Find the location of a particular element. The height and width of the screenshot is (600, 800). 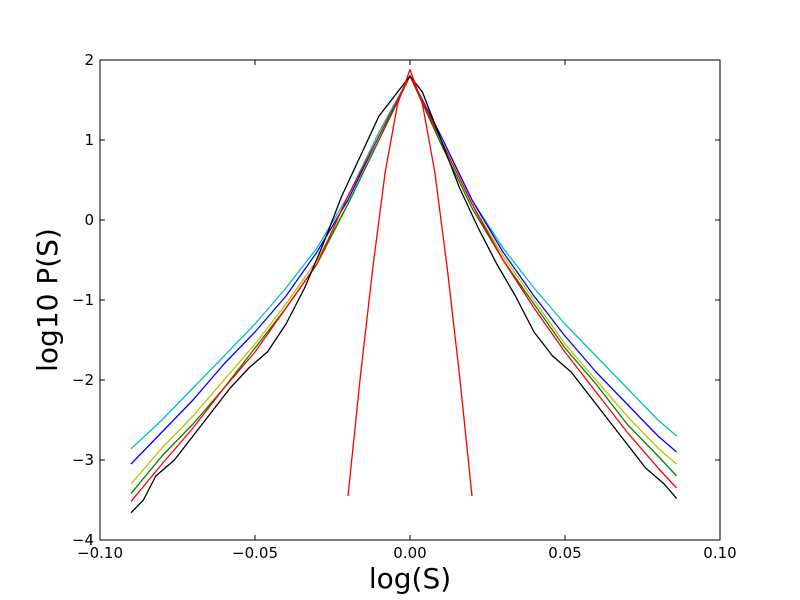

y-tick-label: −1 is located at coordinates (83, 300).